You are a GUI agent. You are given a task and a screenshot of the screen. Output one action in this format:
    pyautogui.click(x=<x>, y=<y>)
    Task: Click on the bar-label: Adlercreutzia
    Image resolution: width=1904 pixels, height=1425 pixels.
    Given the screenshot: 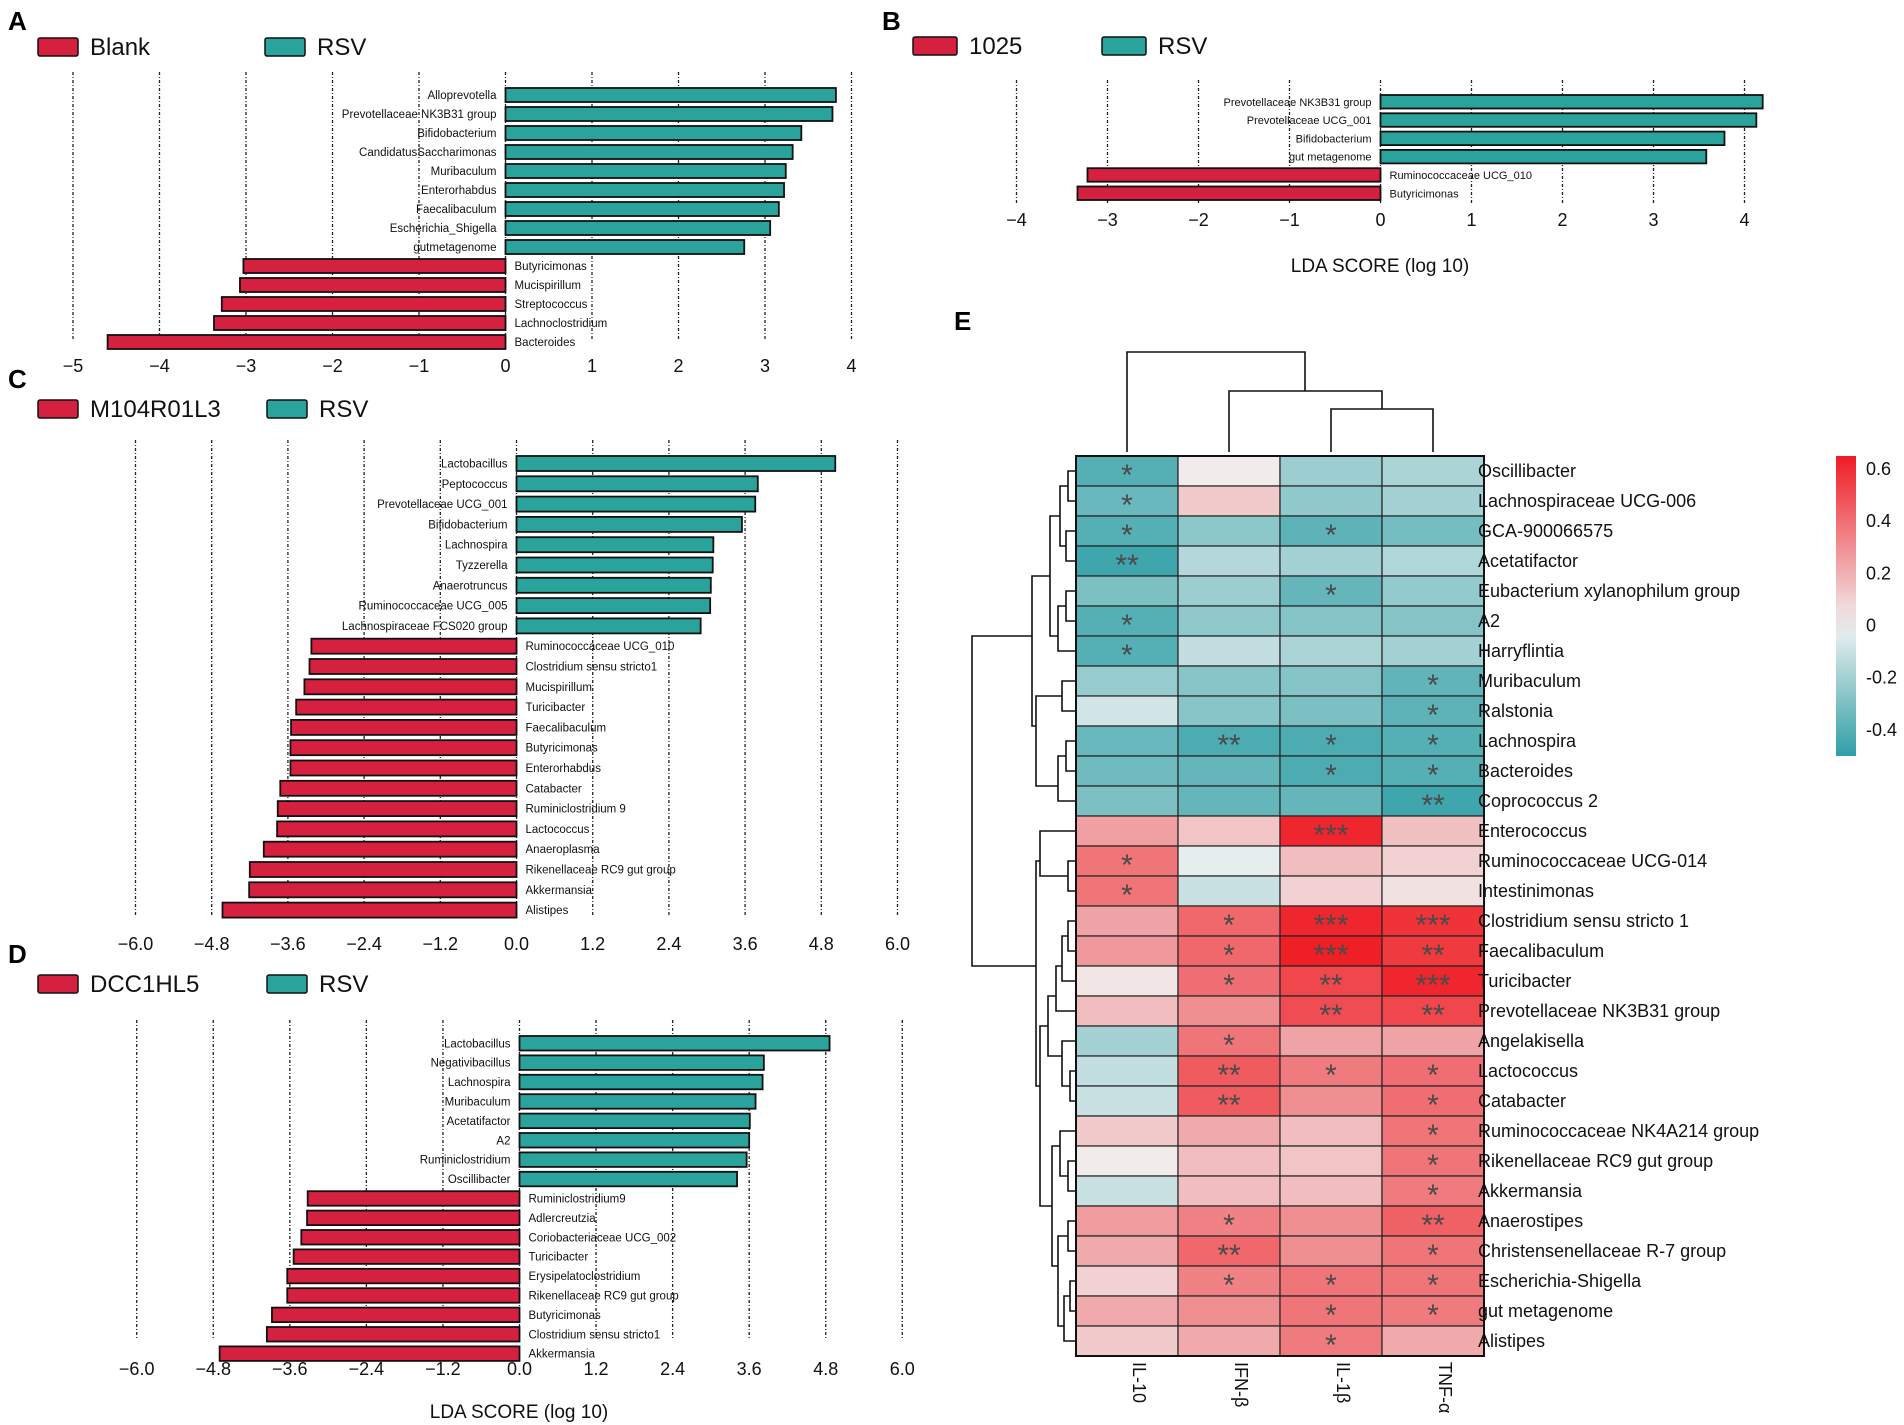 What is the action you would take?
    pyautogui.click(x=563, y=1219)
    